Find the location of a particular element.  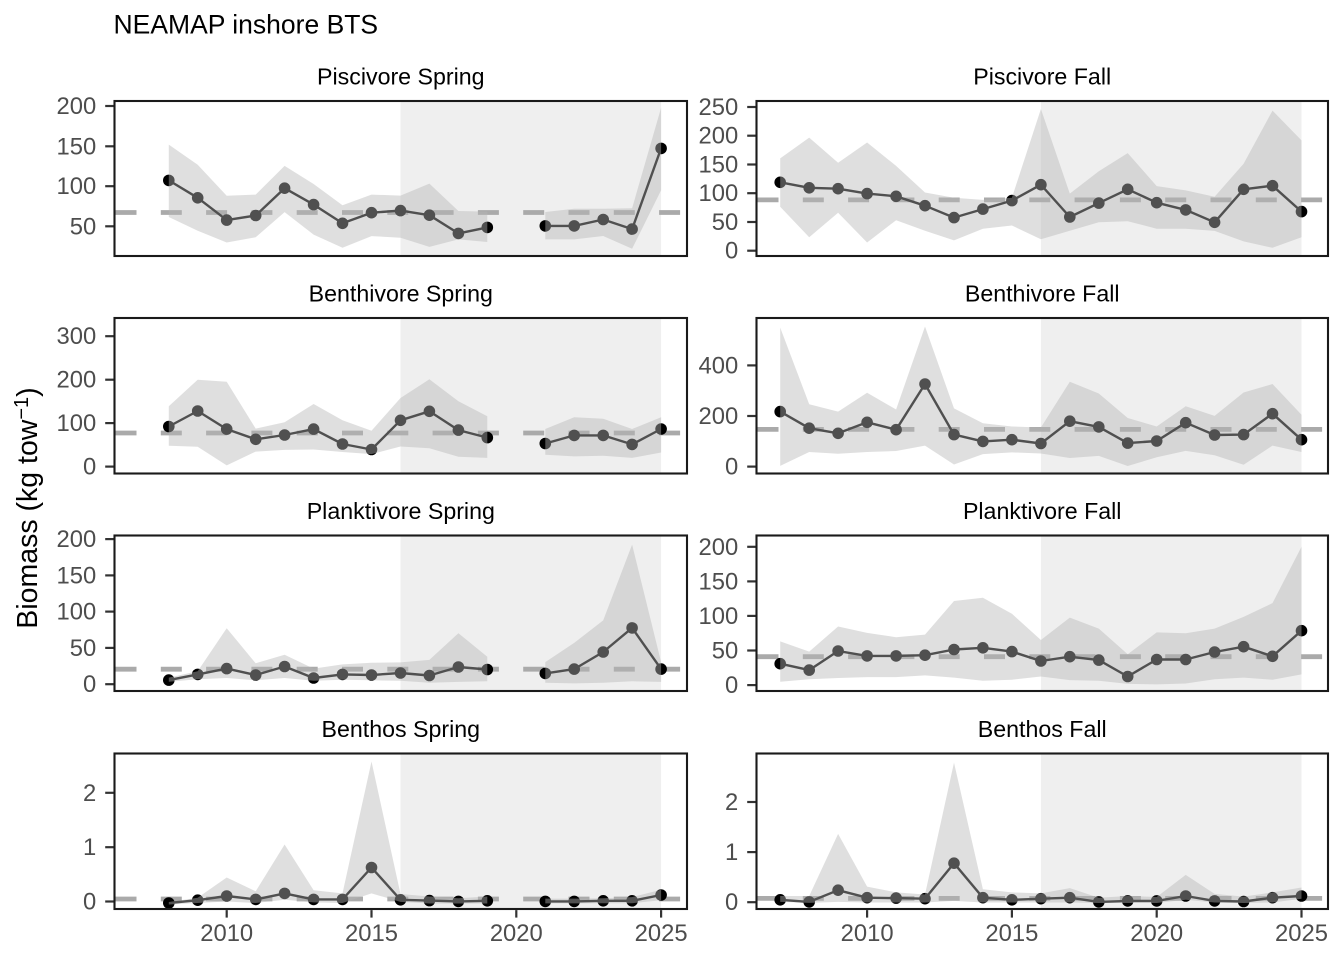

svg-text: NEAMAP inshore BTS is located at coordinates (246, 25).